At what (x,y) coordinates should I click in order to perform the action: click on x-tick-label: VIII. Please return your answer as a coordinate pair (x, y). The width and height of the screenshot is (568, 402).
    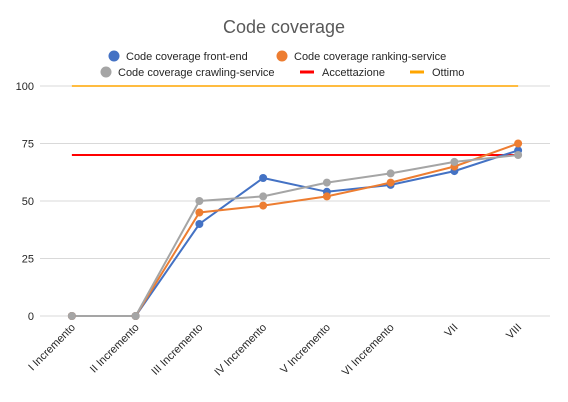
    Looking at the image, I should click on (514, 332).